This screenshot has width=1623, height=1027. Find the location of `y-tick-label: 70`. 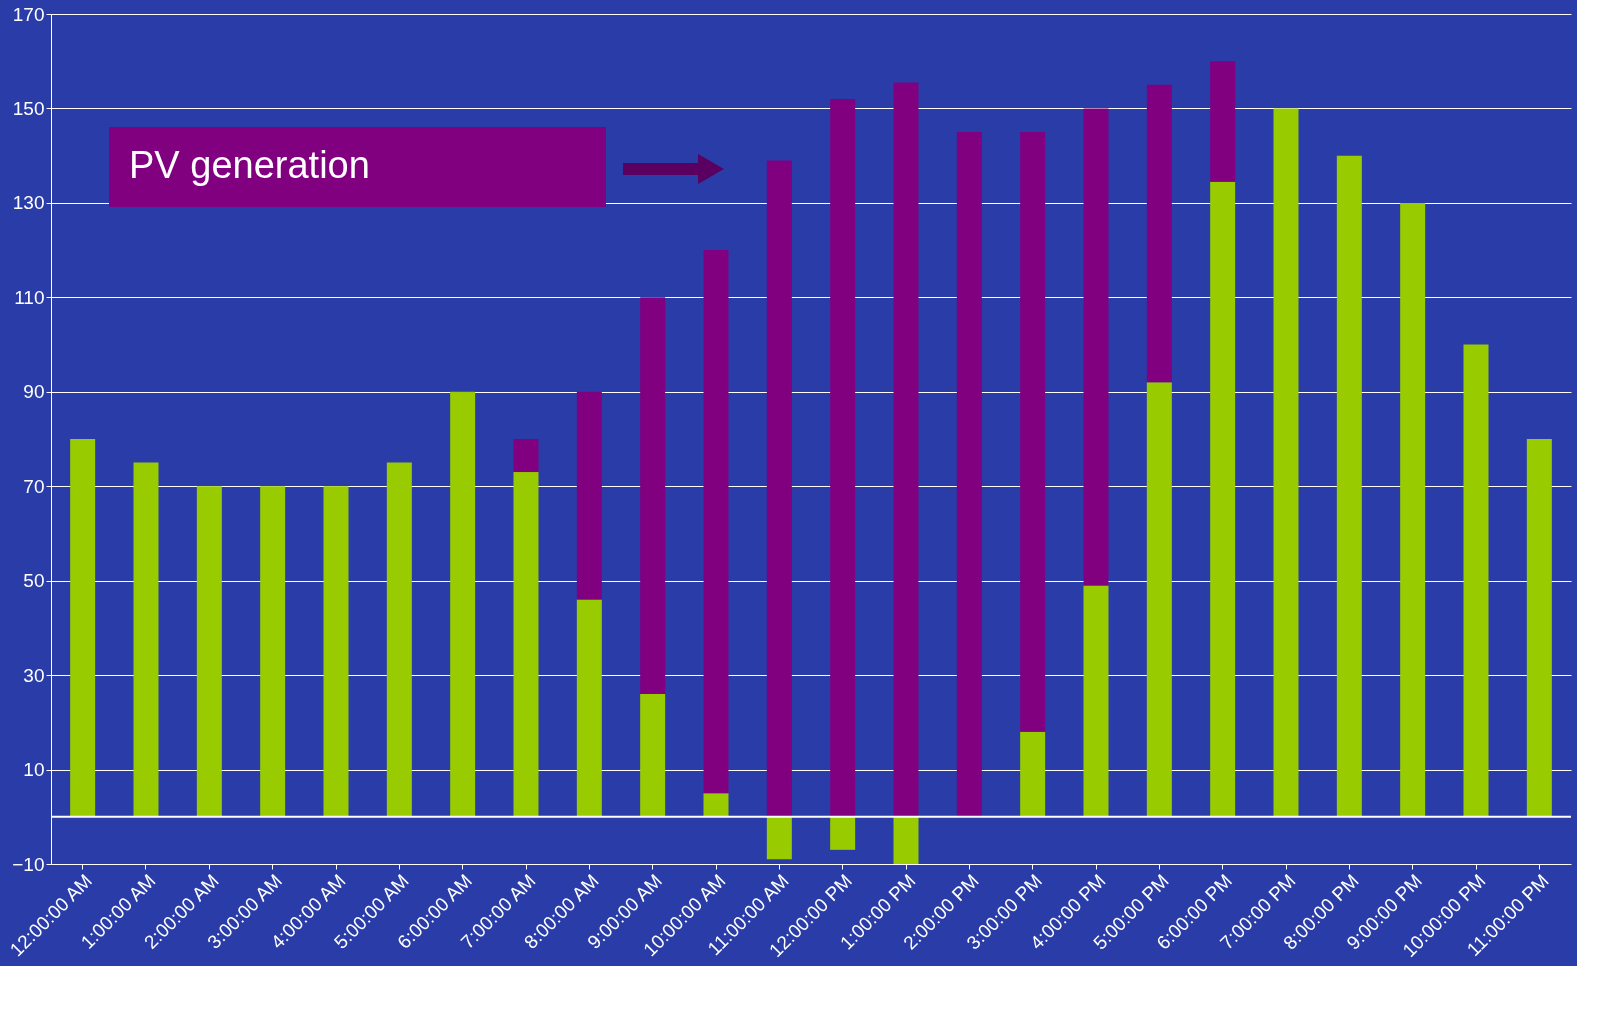

y-tick-label: 70 is located at coordinates (34, 486).